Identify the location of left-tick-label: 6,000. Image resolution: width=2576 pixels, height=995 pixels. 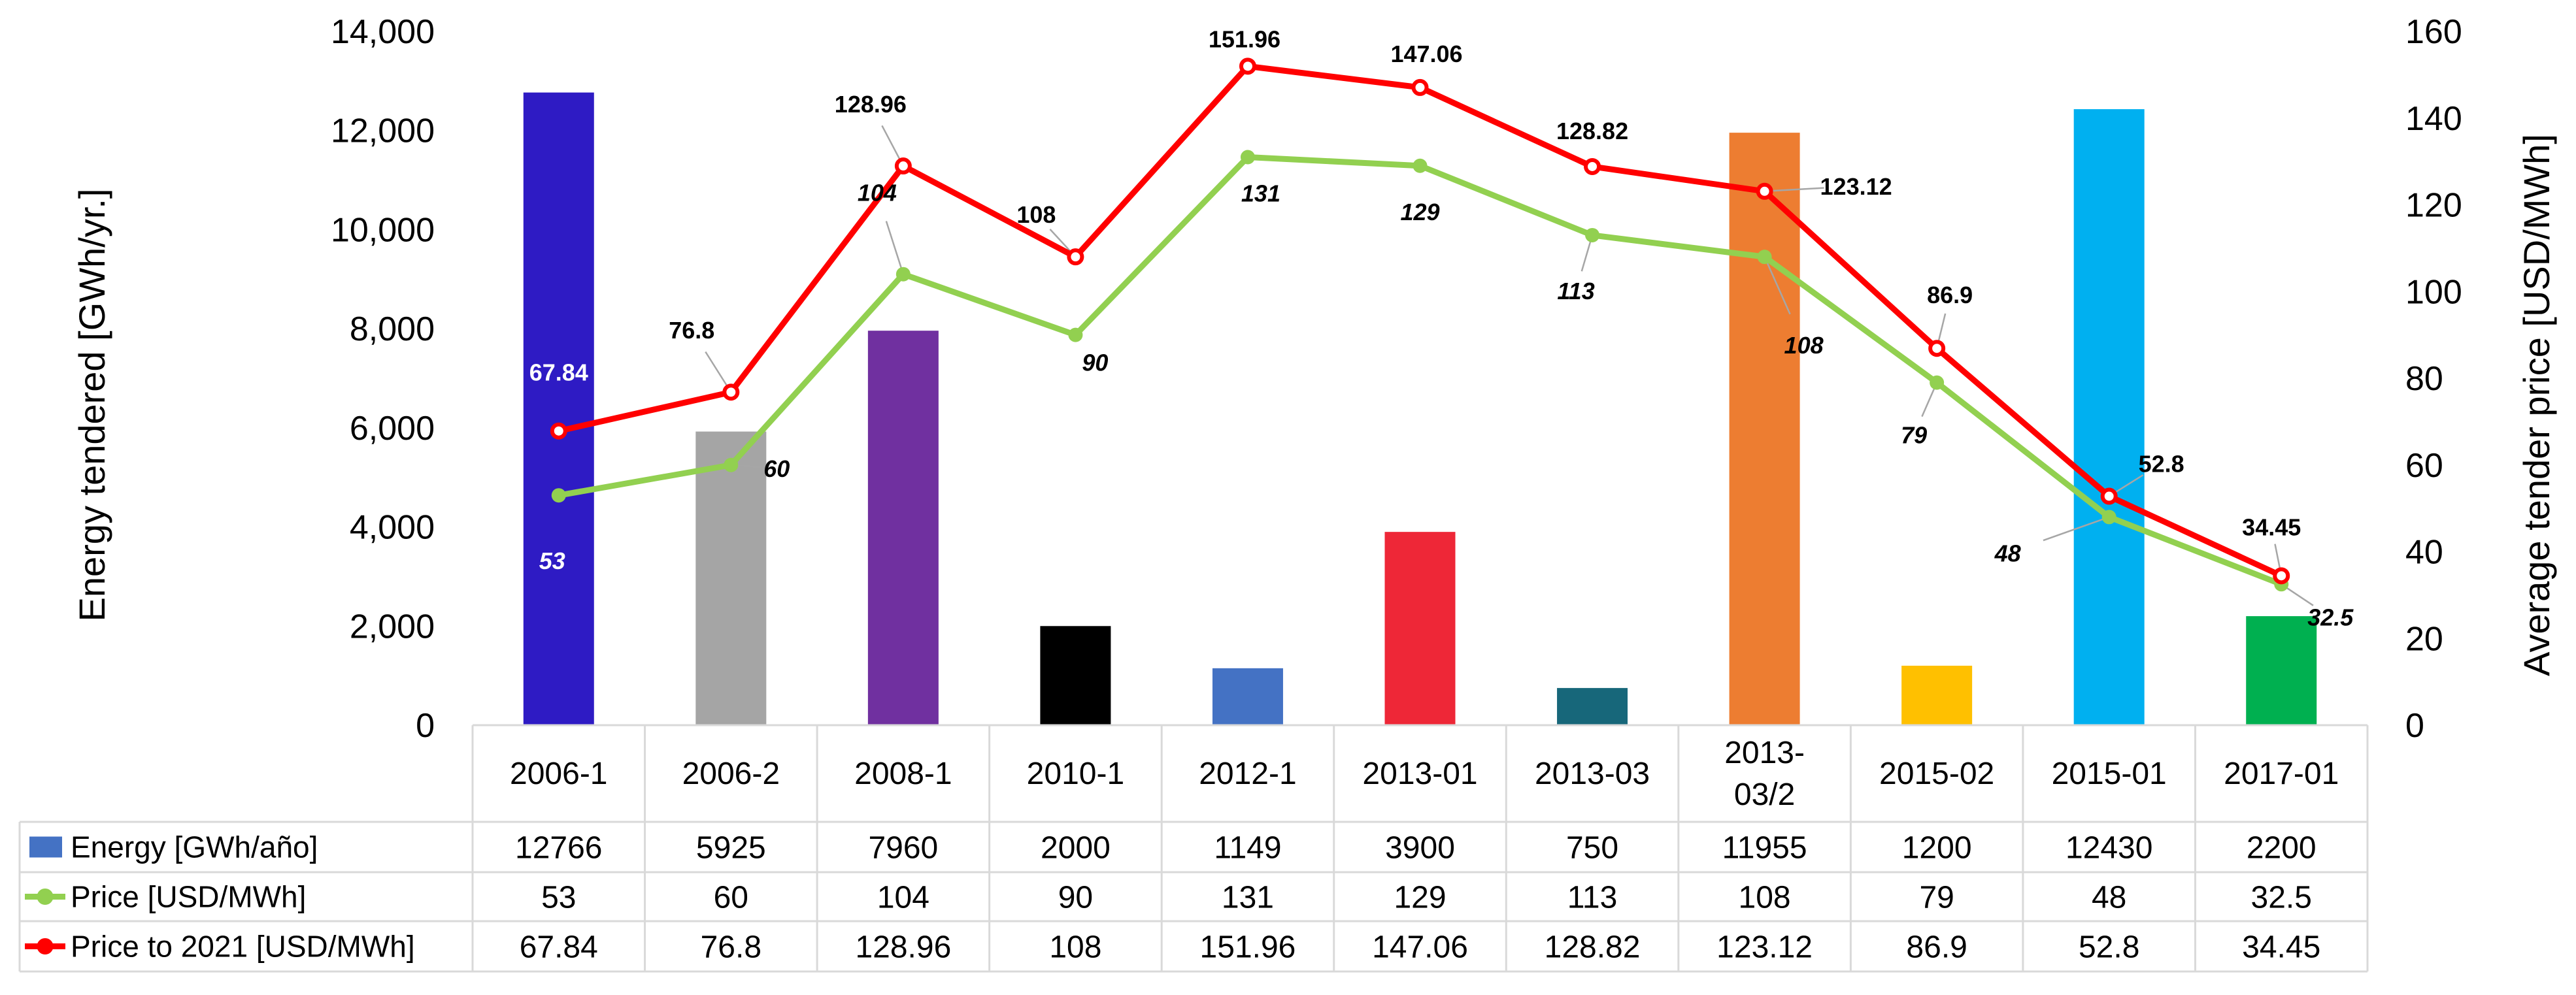
(393, 429).